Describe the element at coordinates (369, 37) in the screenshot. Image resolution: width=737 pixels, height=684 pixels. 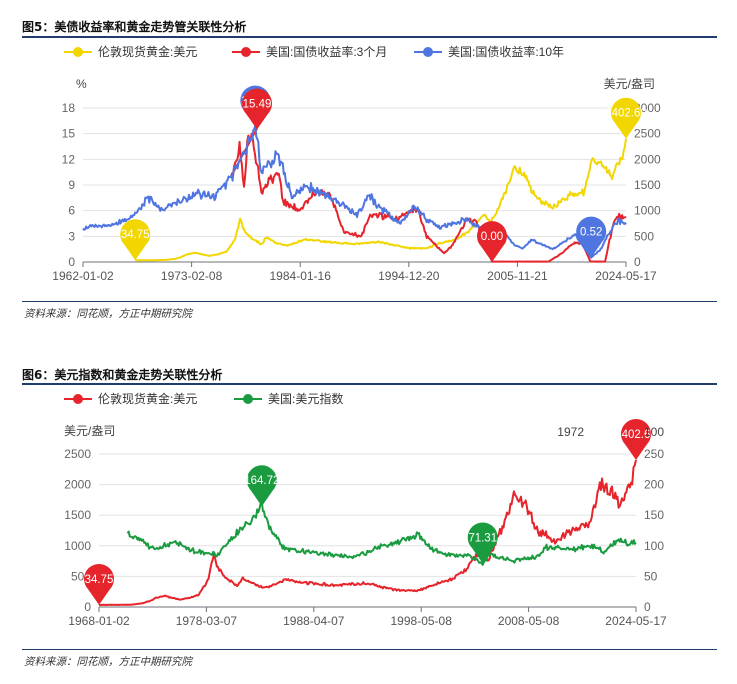
I see `figure-5-top-rule` at that location.